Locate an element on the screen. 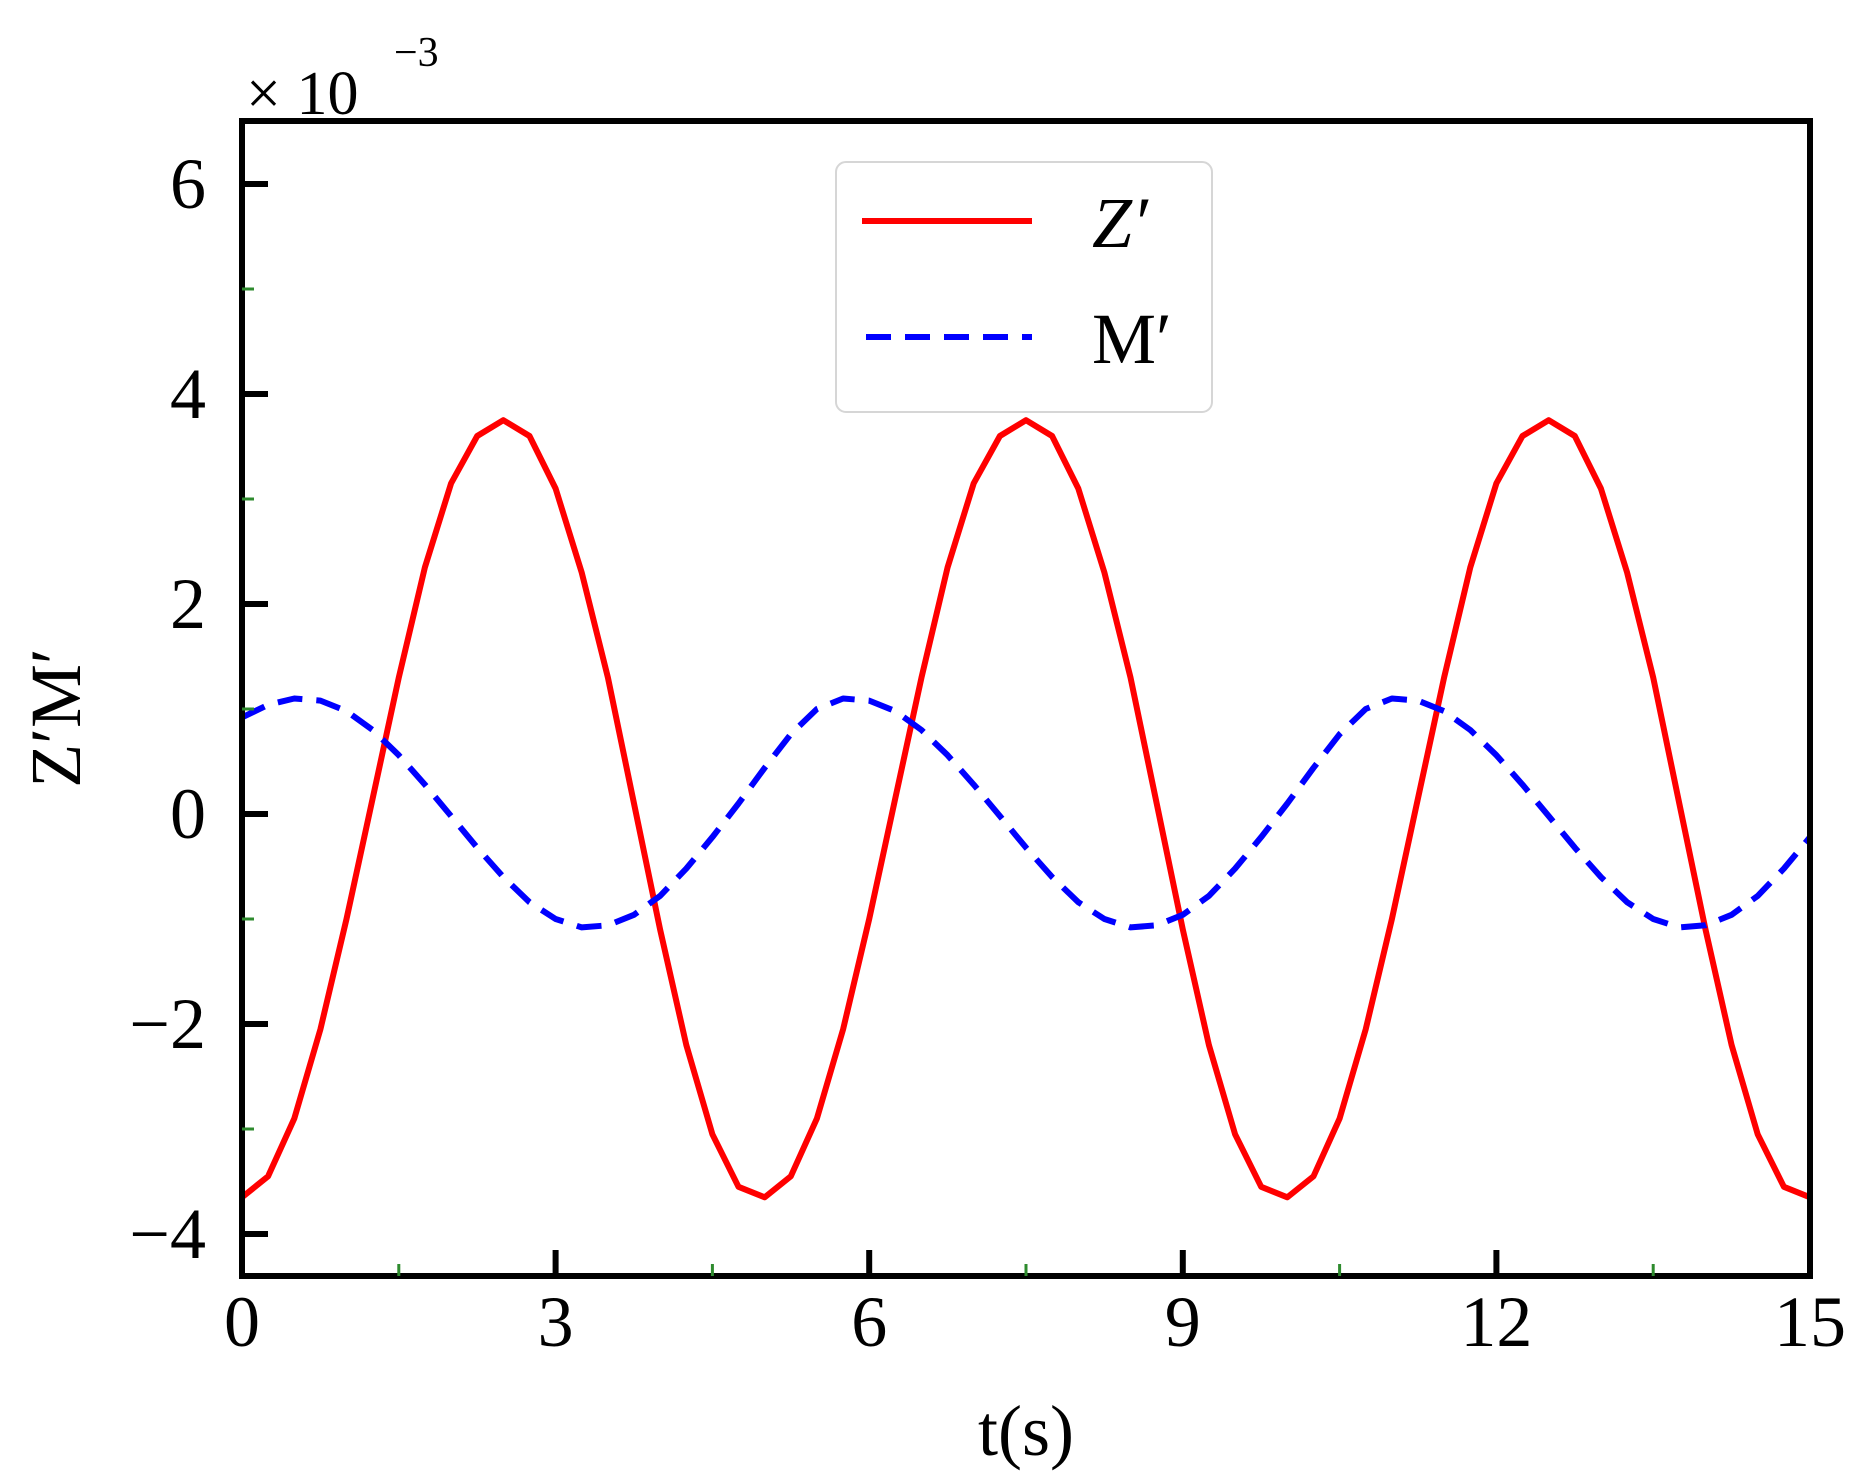  x-axis-label: t(s) is located at coordinates (1026, 1431).